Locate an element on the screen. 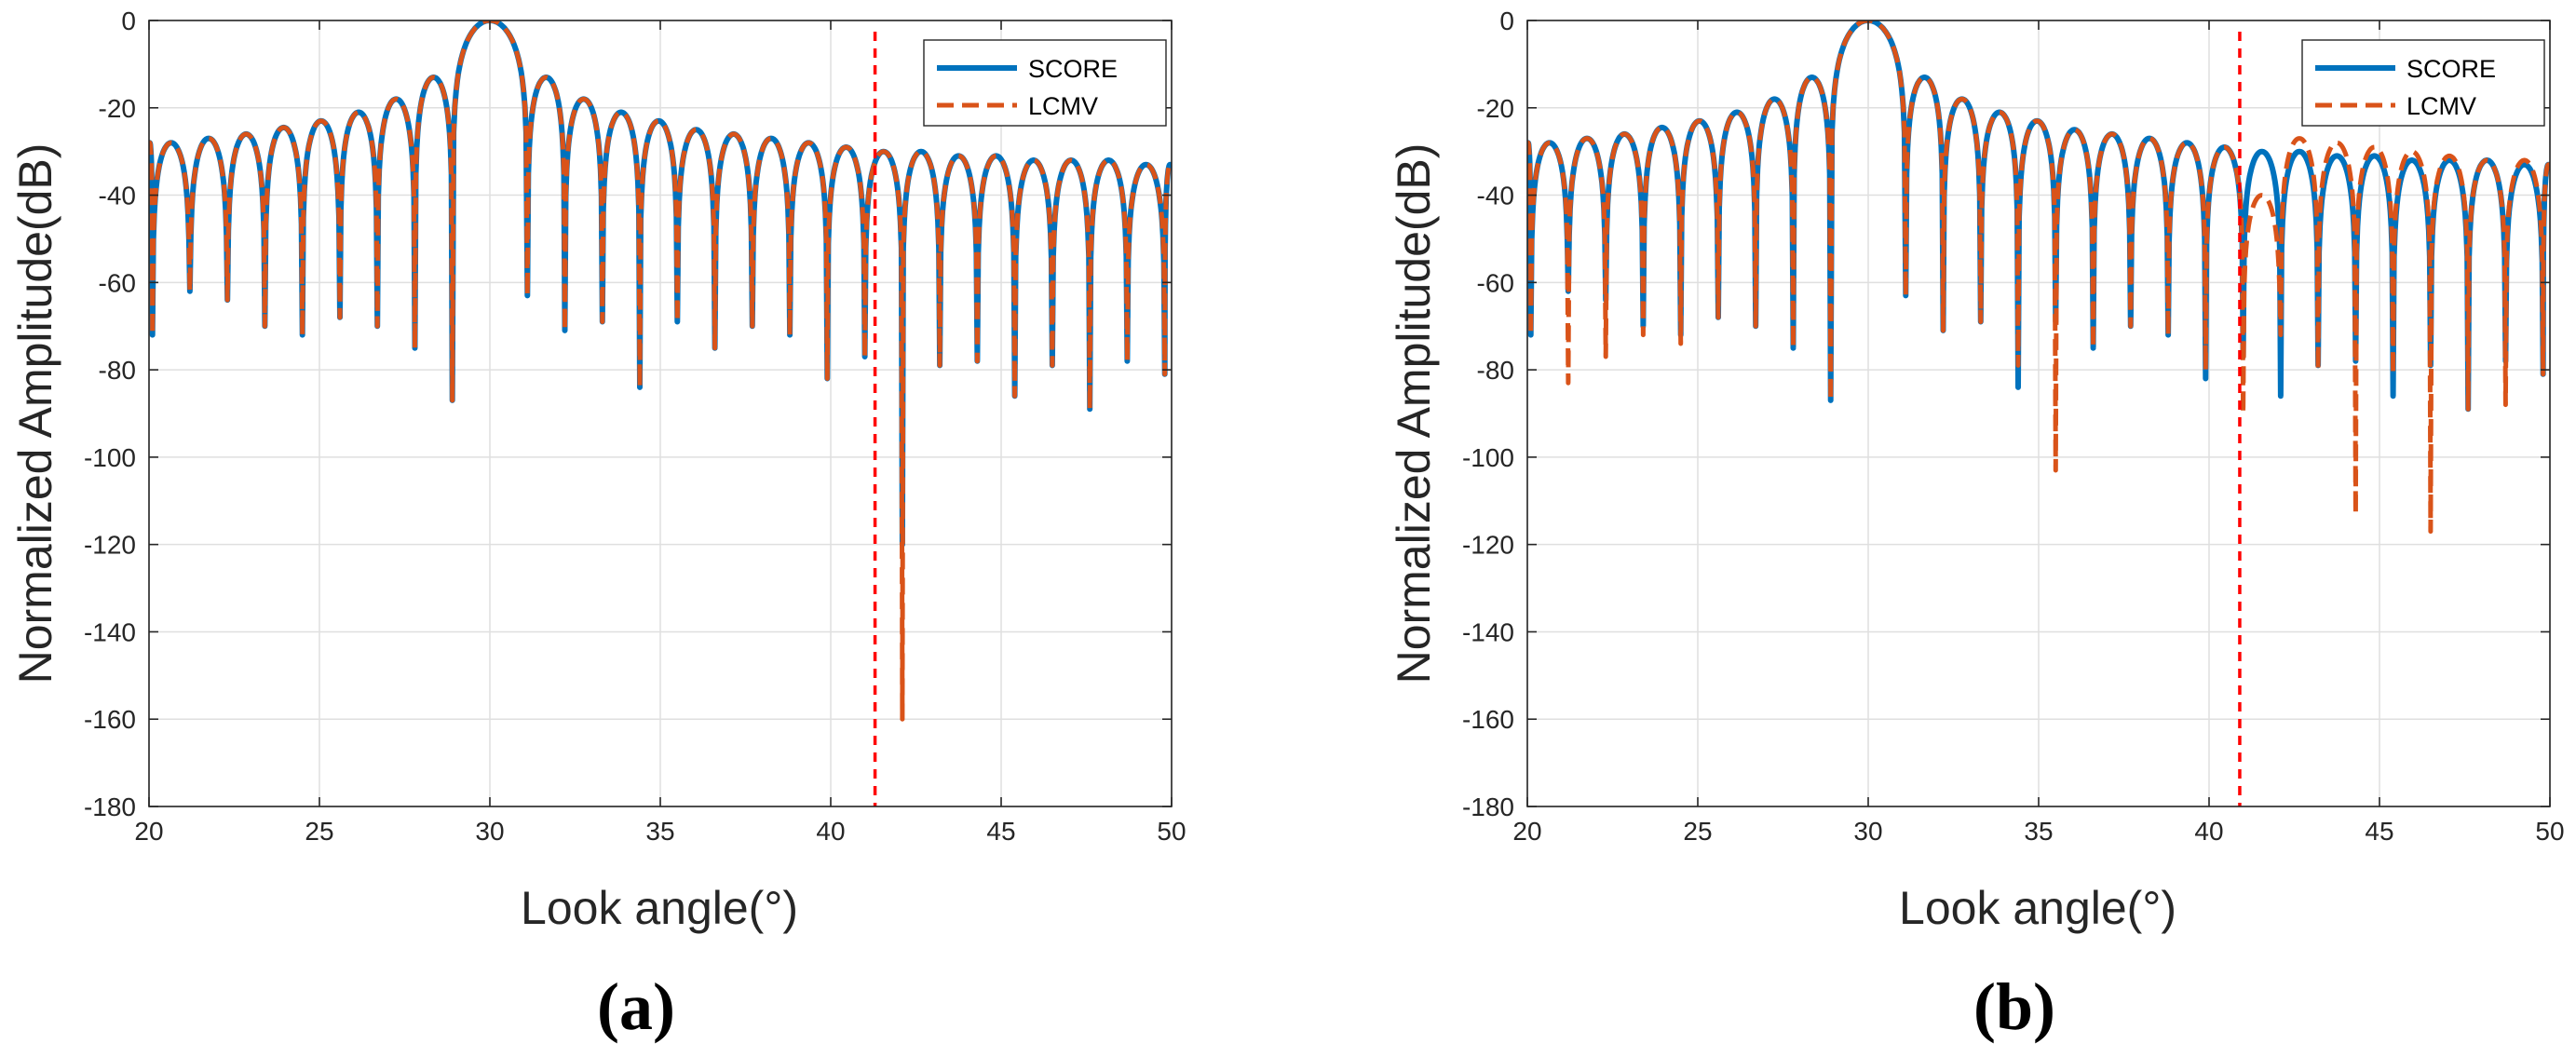 The image size is (2576, 1057). panel-label: (b) is located at coordinates (2014, 1006).